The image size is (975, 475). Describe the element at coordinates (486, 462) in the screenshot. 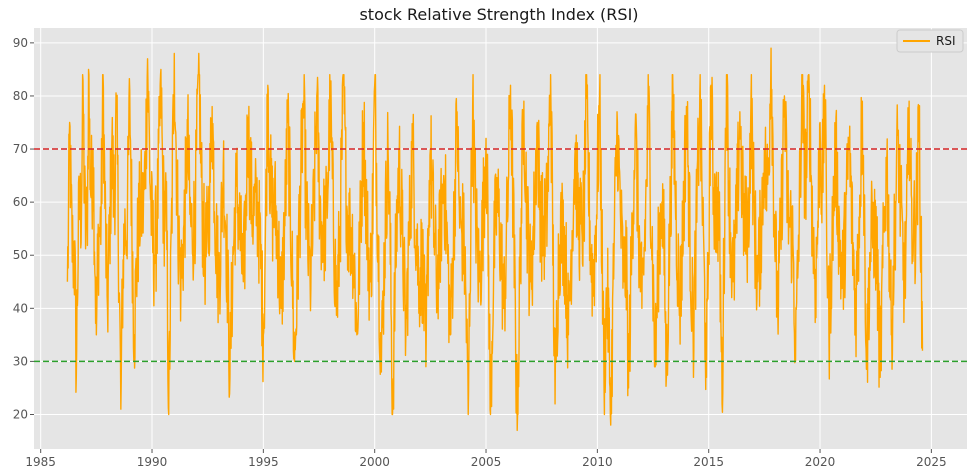

I see `x-tick-label: 2005` at that location.